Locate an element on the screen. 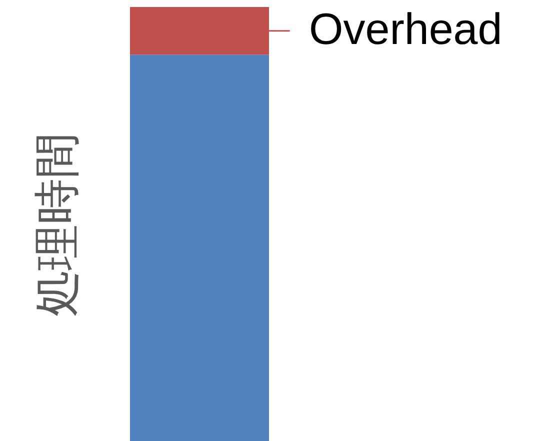 This screenshot has width=551, height=441. legend-label: Overhead is located at coordinates (405, 29).